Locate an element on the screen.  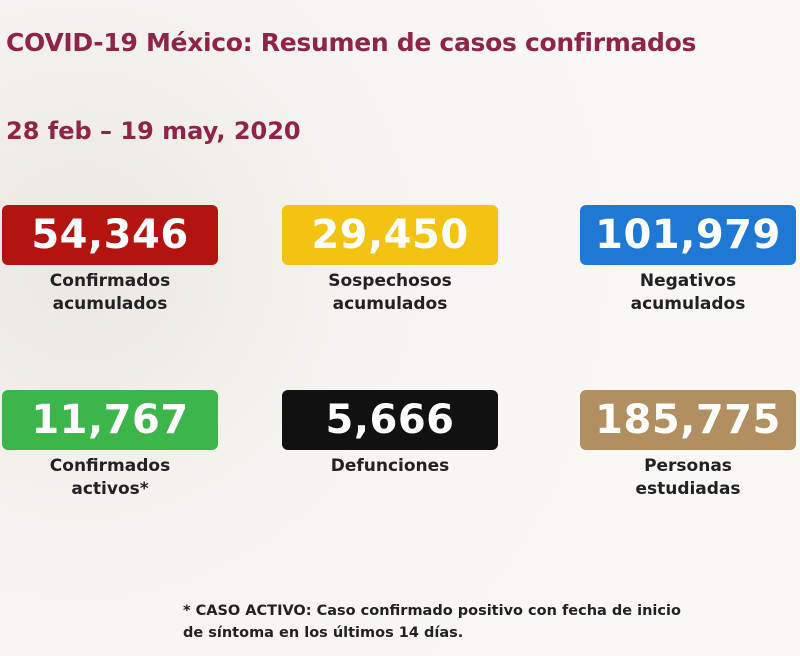
label-line: Defunciones is located at coordinates (390, 466).